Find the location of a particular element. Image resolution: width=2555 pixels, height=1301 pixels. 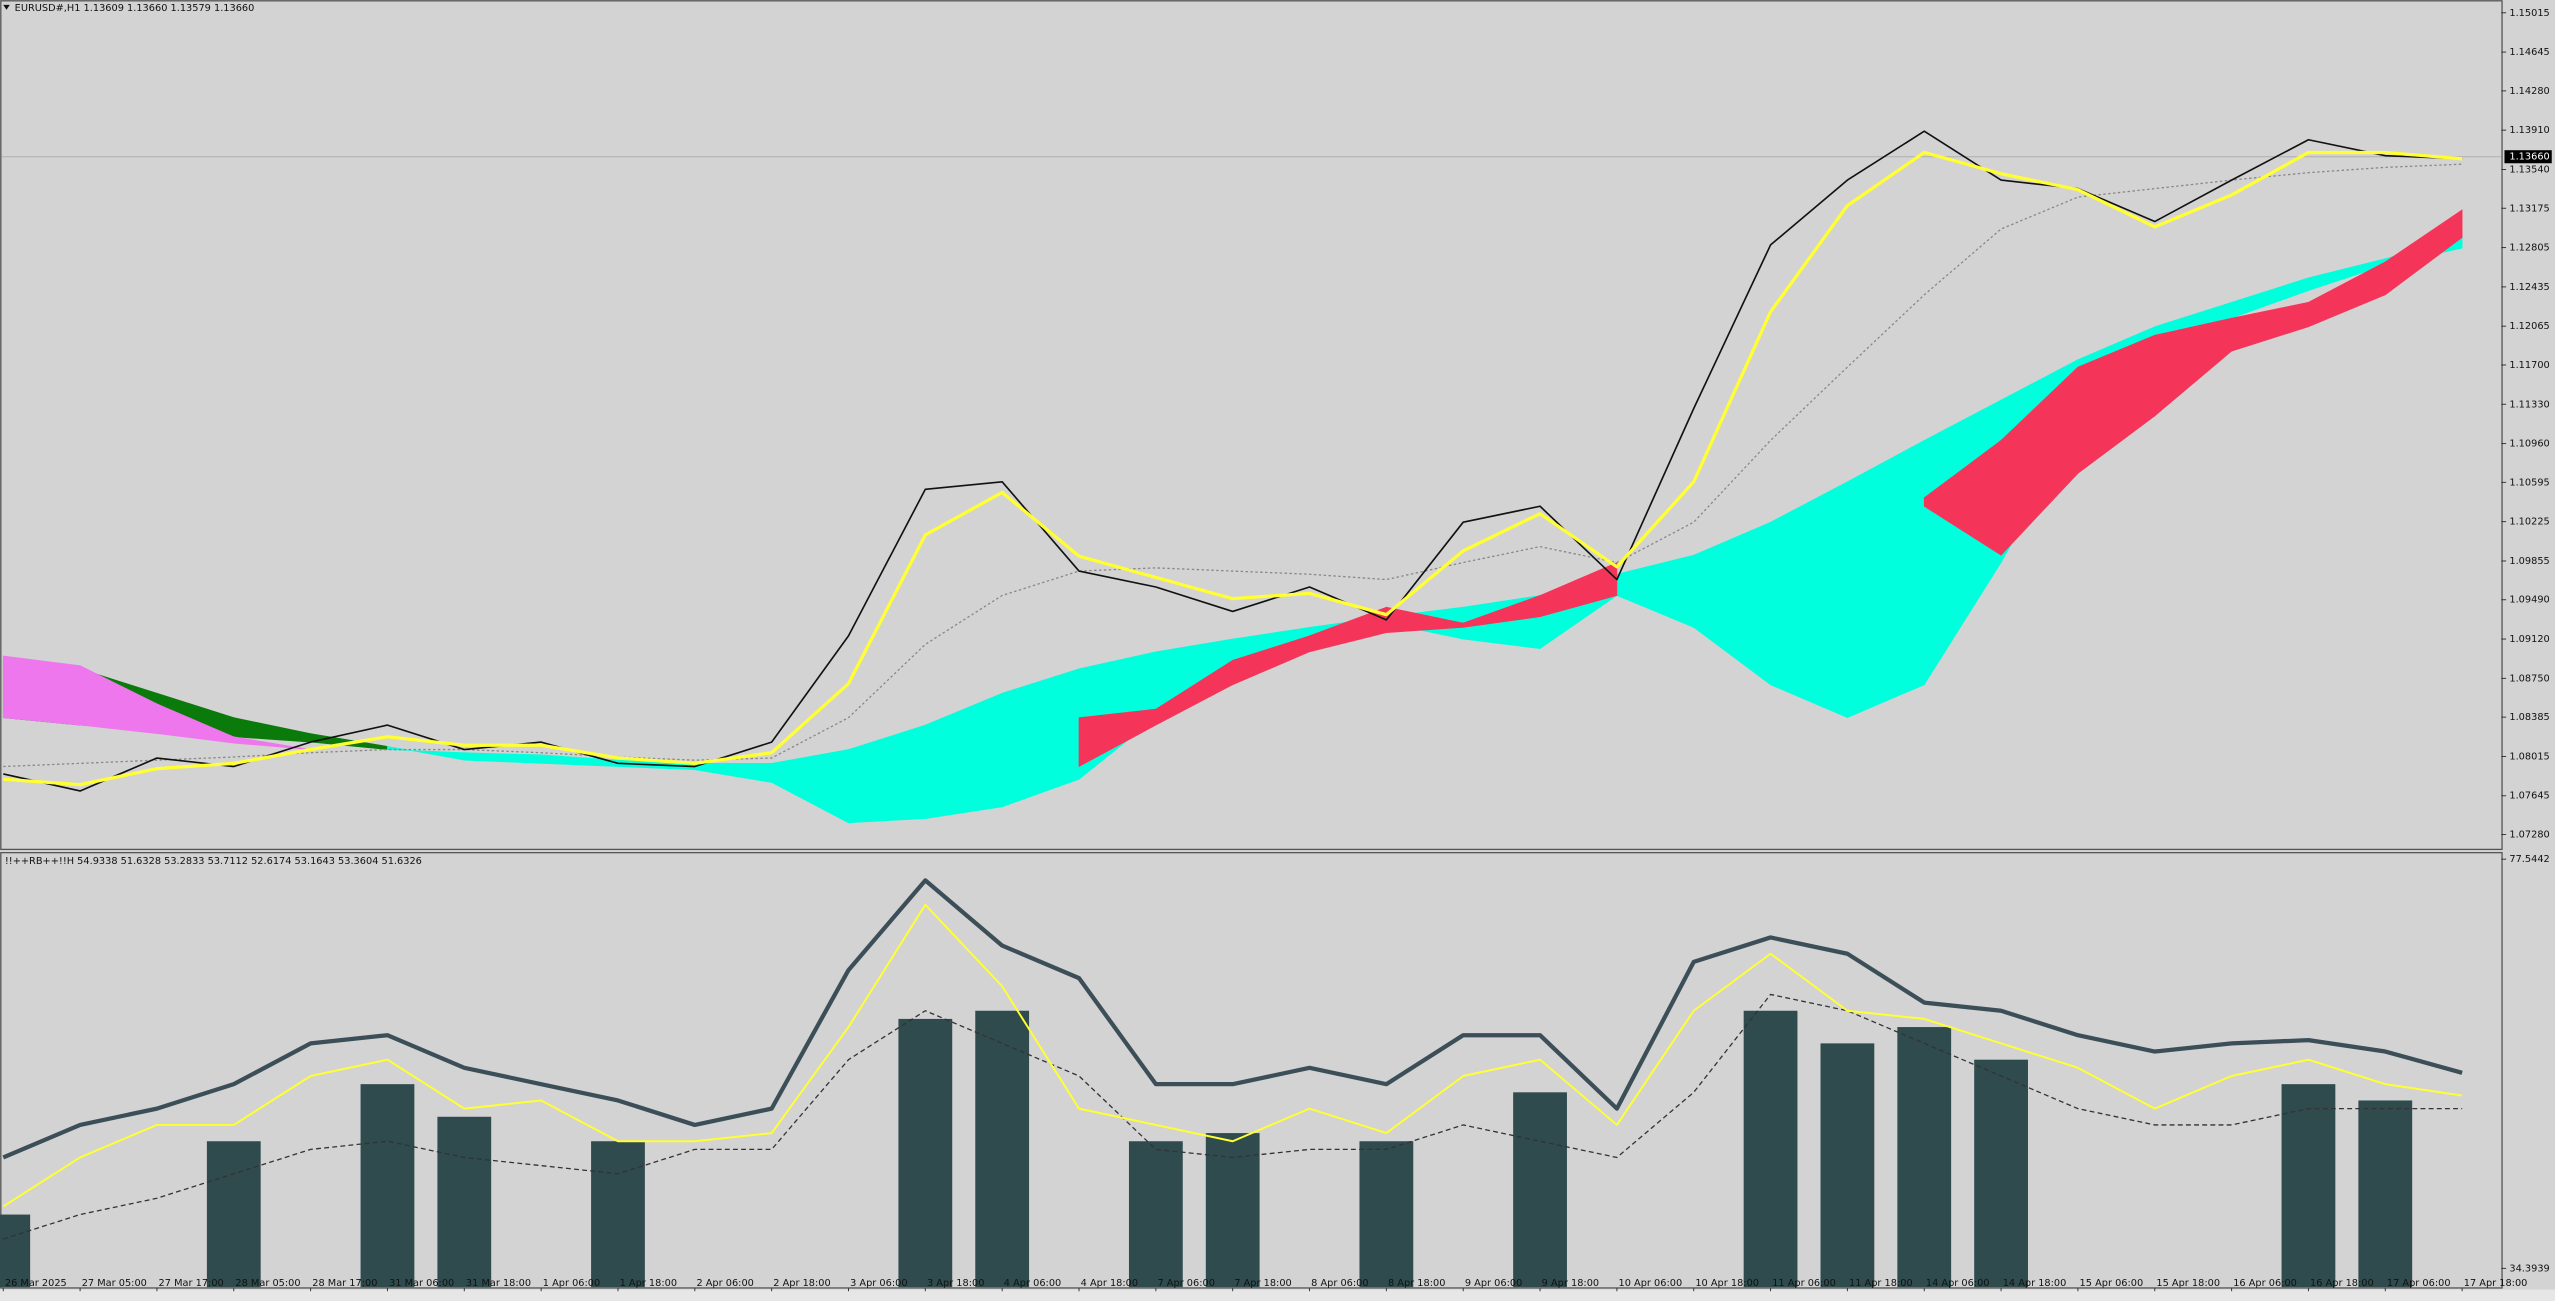

x-tick-label: 1 Apr 18:00 is located at coordinates (648, 1283).